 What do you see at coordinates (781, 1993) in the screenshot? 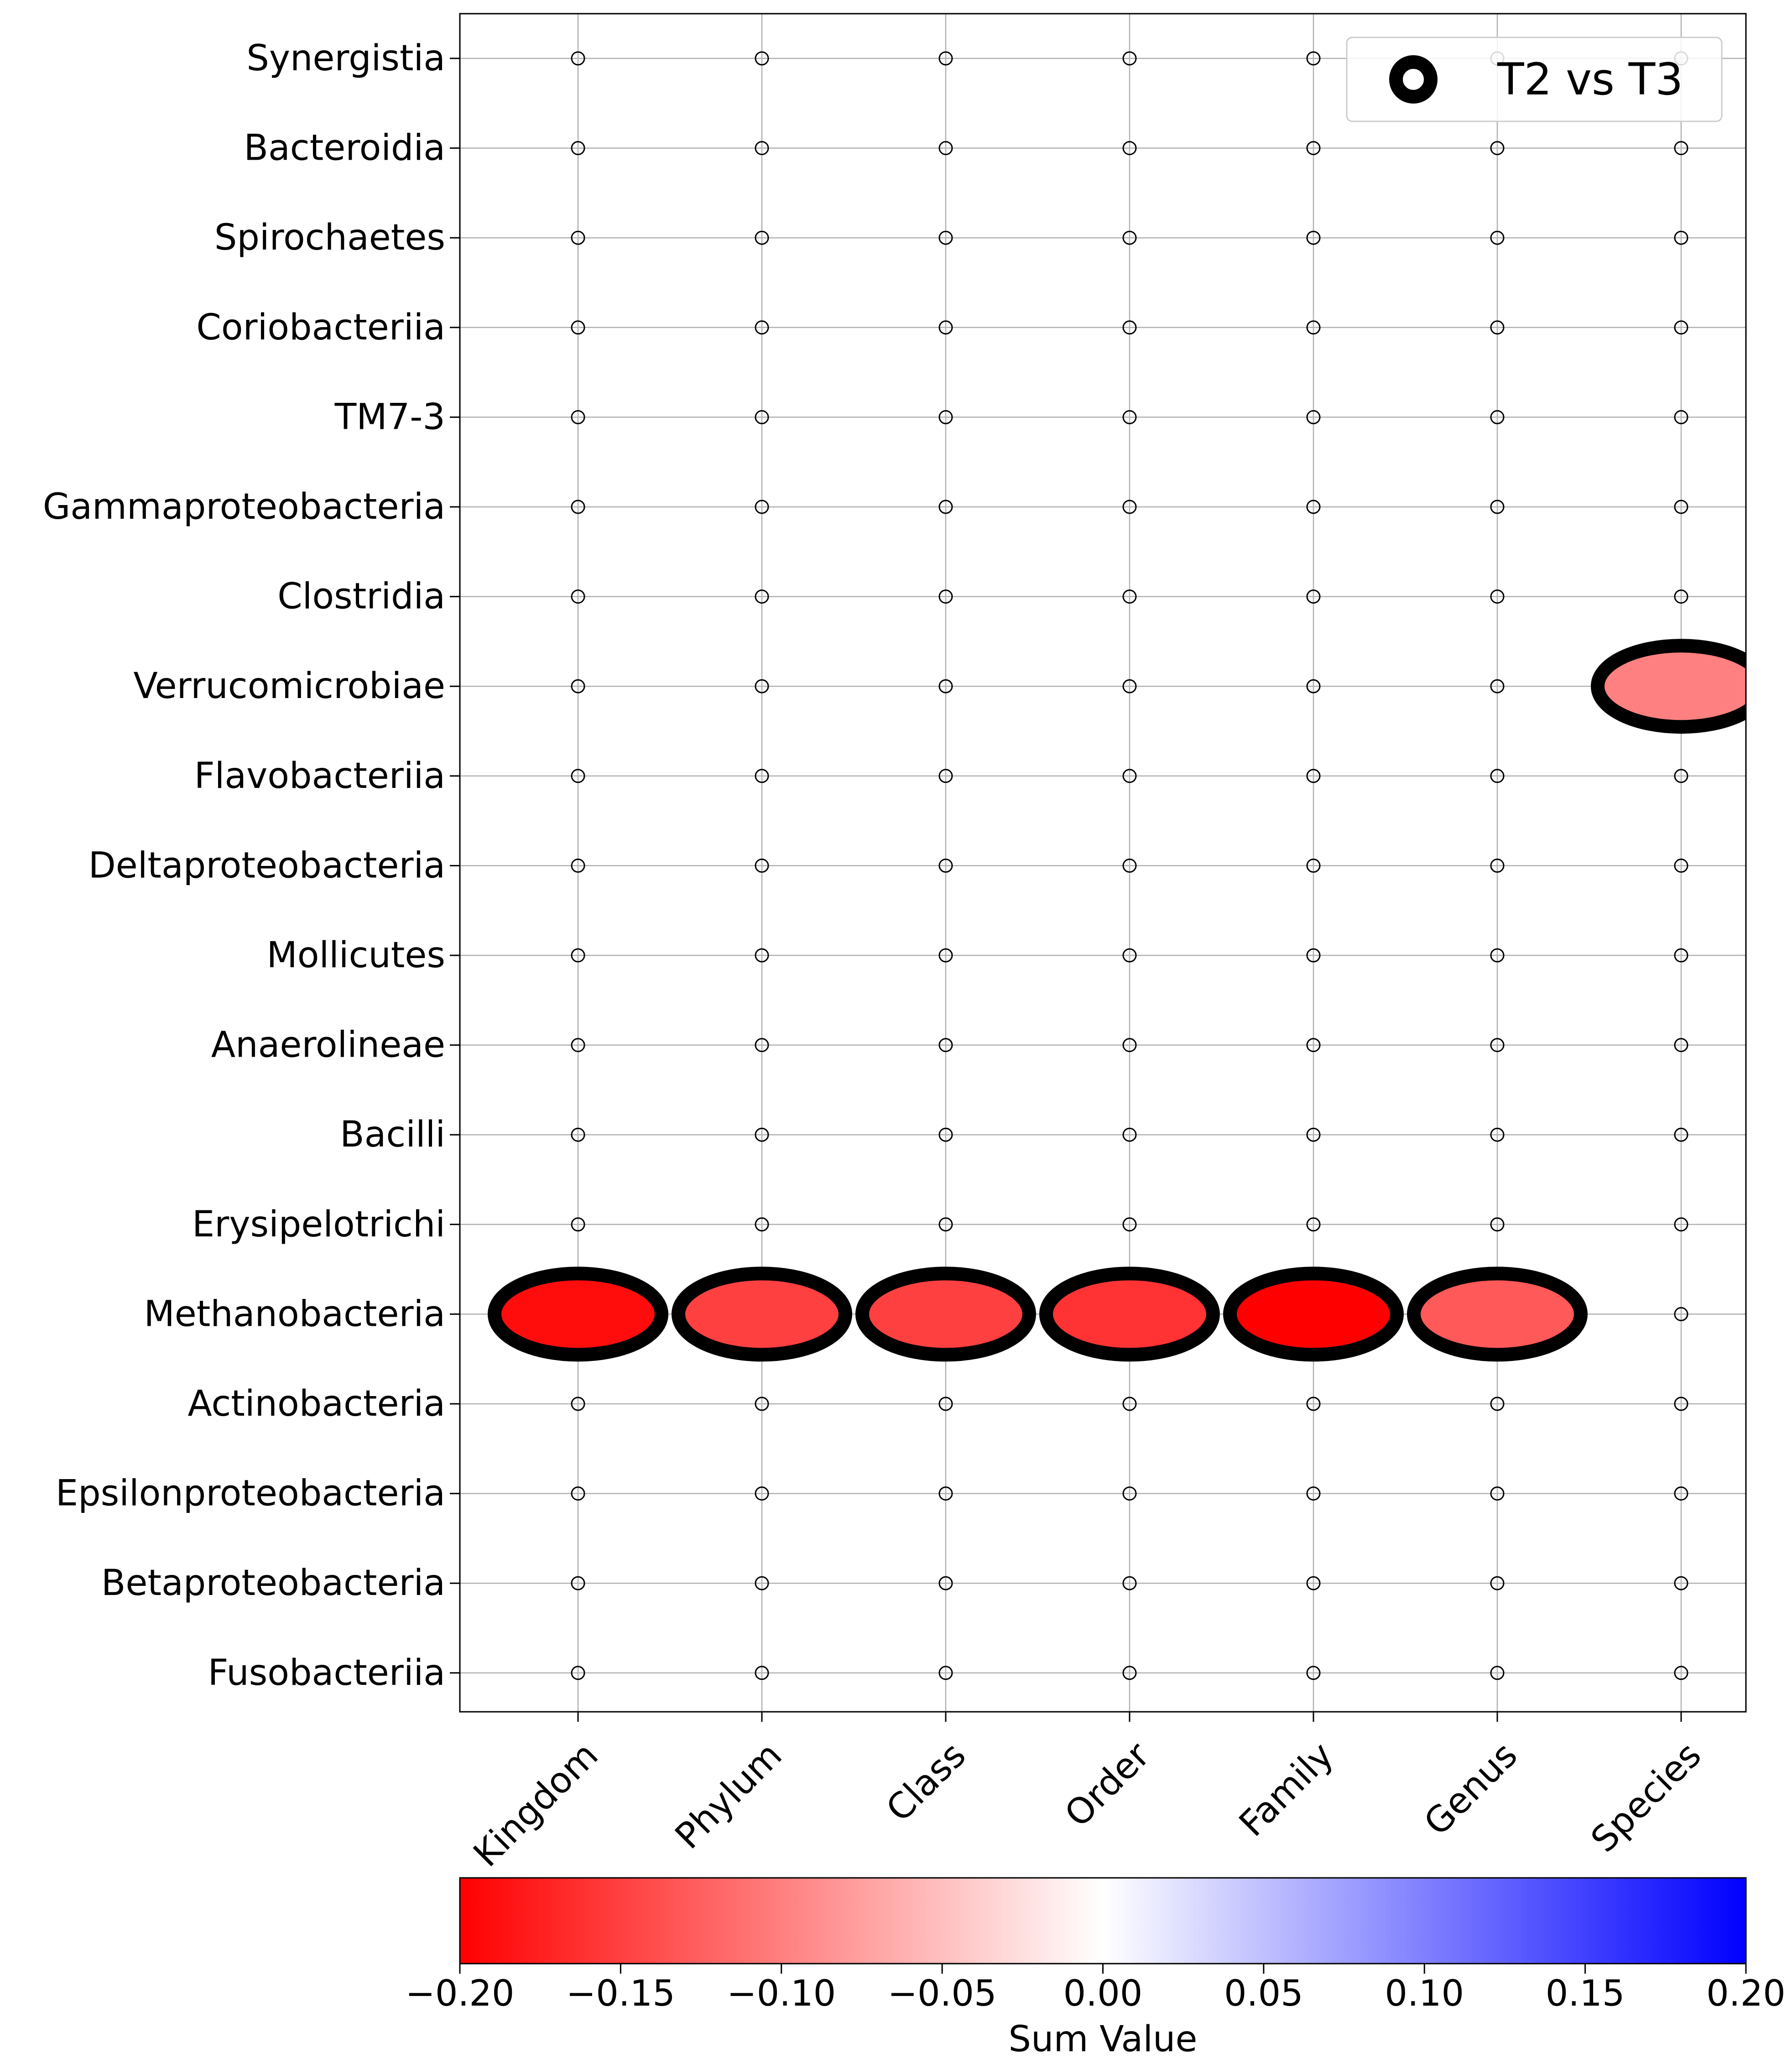
I see `colorbar-tick-label: −0.10` at bounding box center [781, 1993].